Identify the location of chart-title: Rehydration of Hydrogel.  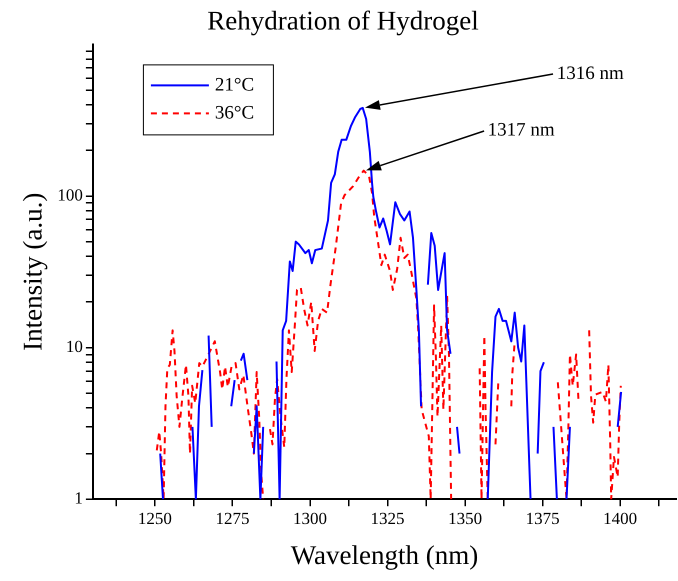
(343, 20).